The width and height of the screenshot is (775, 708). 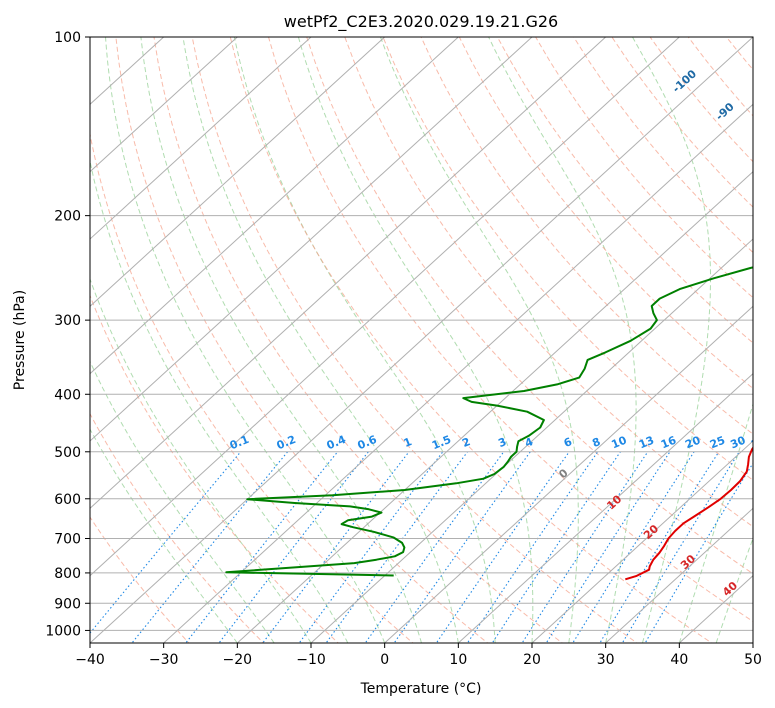 I want to click on y-tick-label: 400, so click(x=67, y=395).